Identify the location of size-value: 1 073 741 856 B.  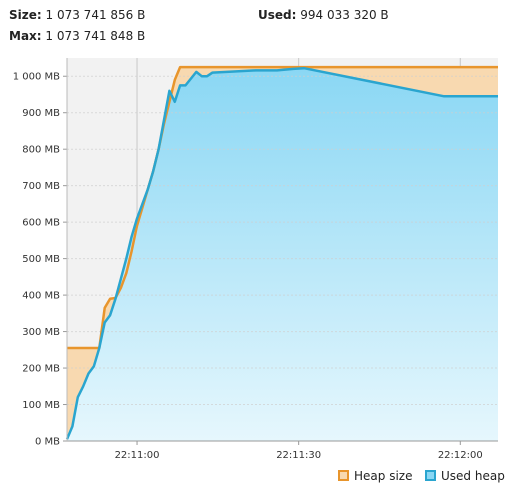
(95, 15).